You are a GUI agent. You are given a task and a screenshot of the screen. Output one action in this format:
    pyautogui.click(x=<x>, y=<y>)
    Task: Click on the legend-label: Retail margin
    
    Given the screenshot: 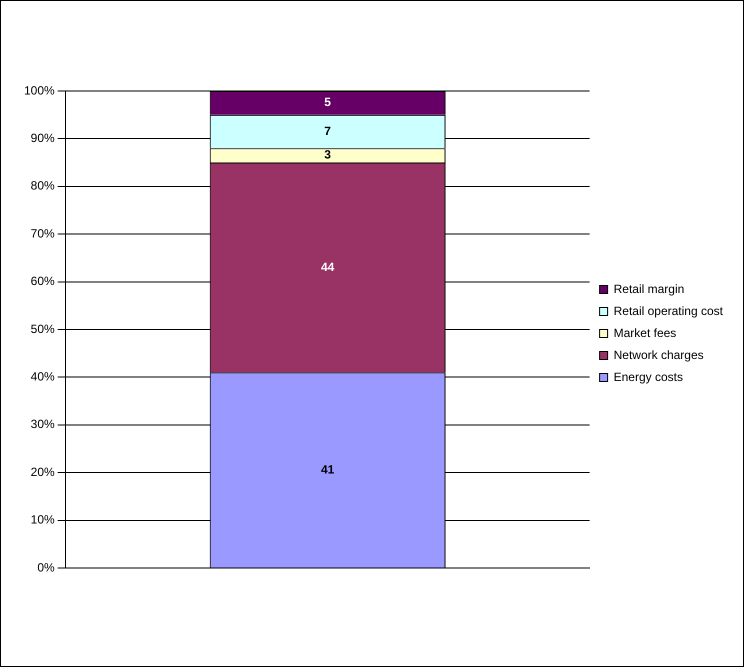 What is the action you would take?
    pyautogui.click(x=649, y=289)
    